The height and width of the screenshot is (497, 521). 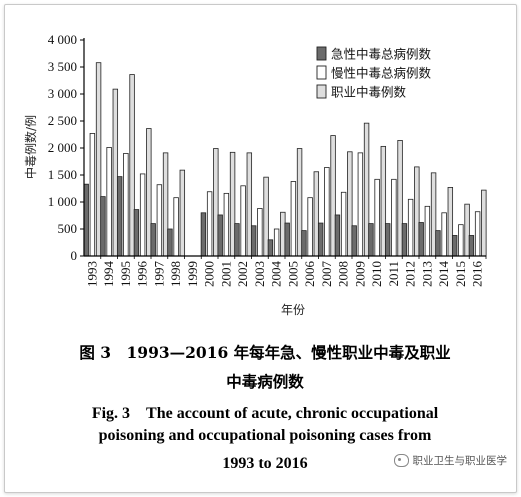 I want to click on watermark-text: 职业卫生与职业医学, so click(x=460, y=461).